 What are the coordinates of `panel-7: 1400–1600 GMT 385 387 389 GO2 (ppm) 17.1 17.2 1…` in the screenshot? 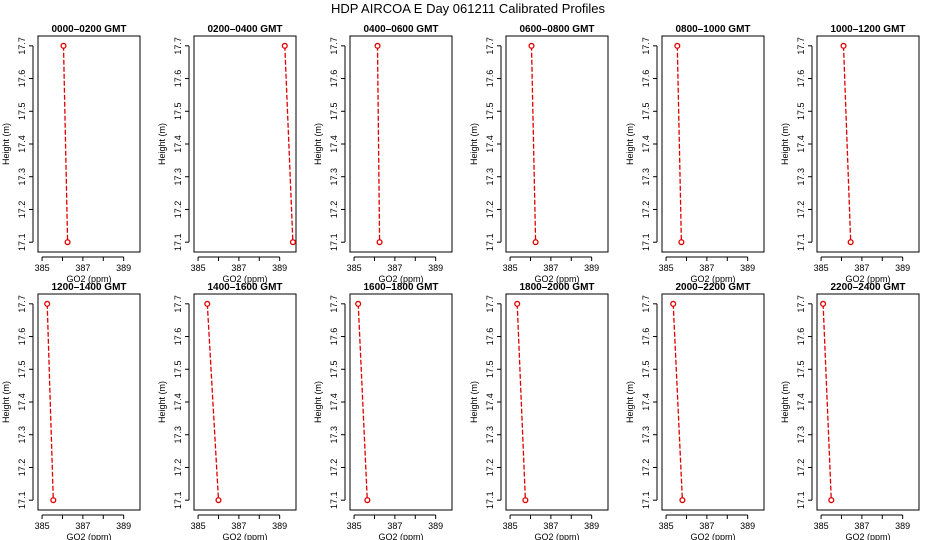 It's located at (227, 411).